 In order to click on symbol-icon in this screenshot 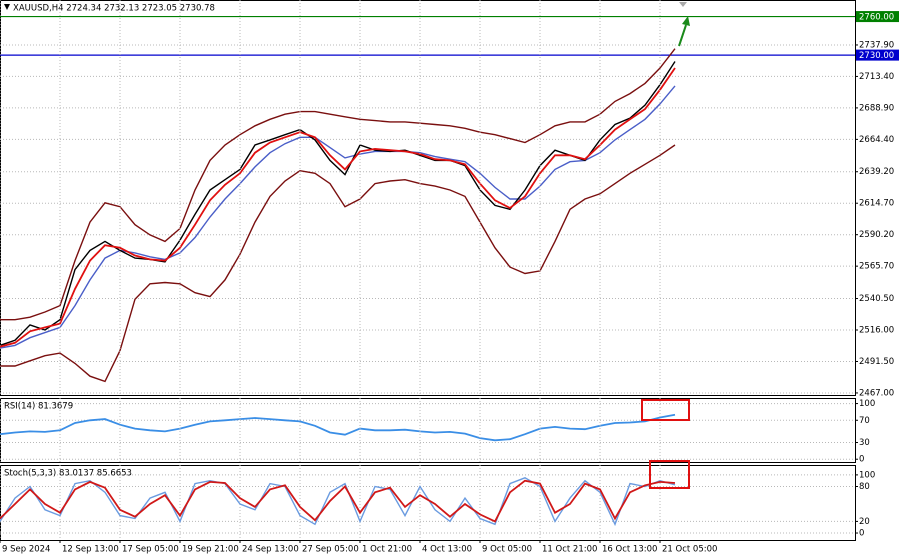, I will do `click(7, 7)`.